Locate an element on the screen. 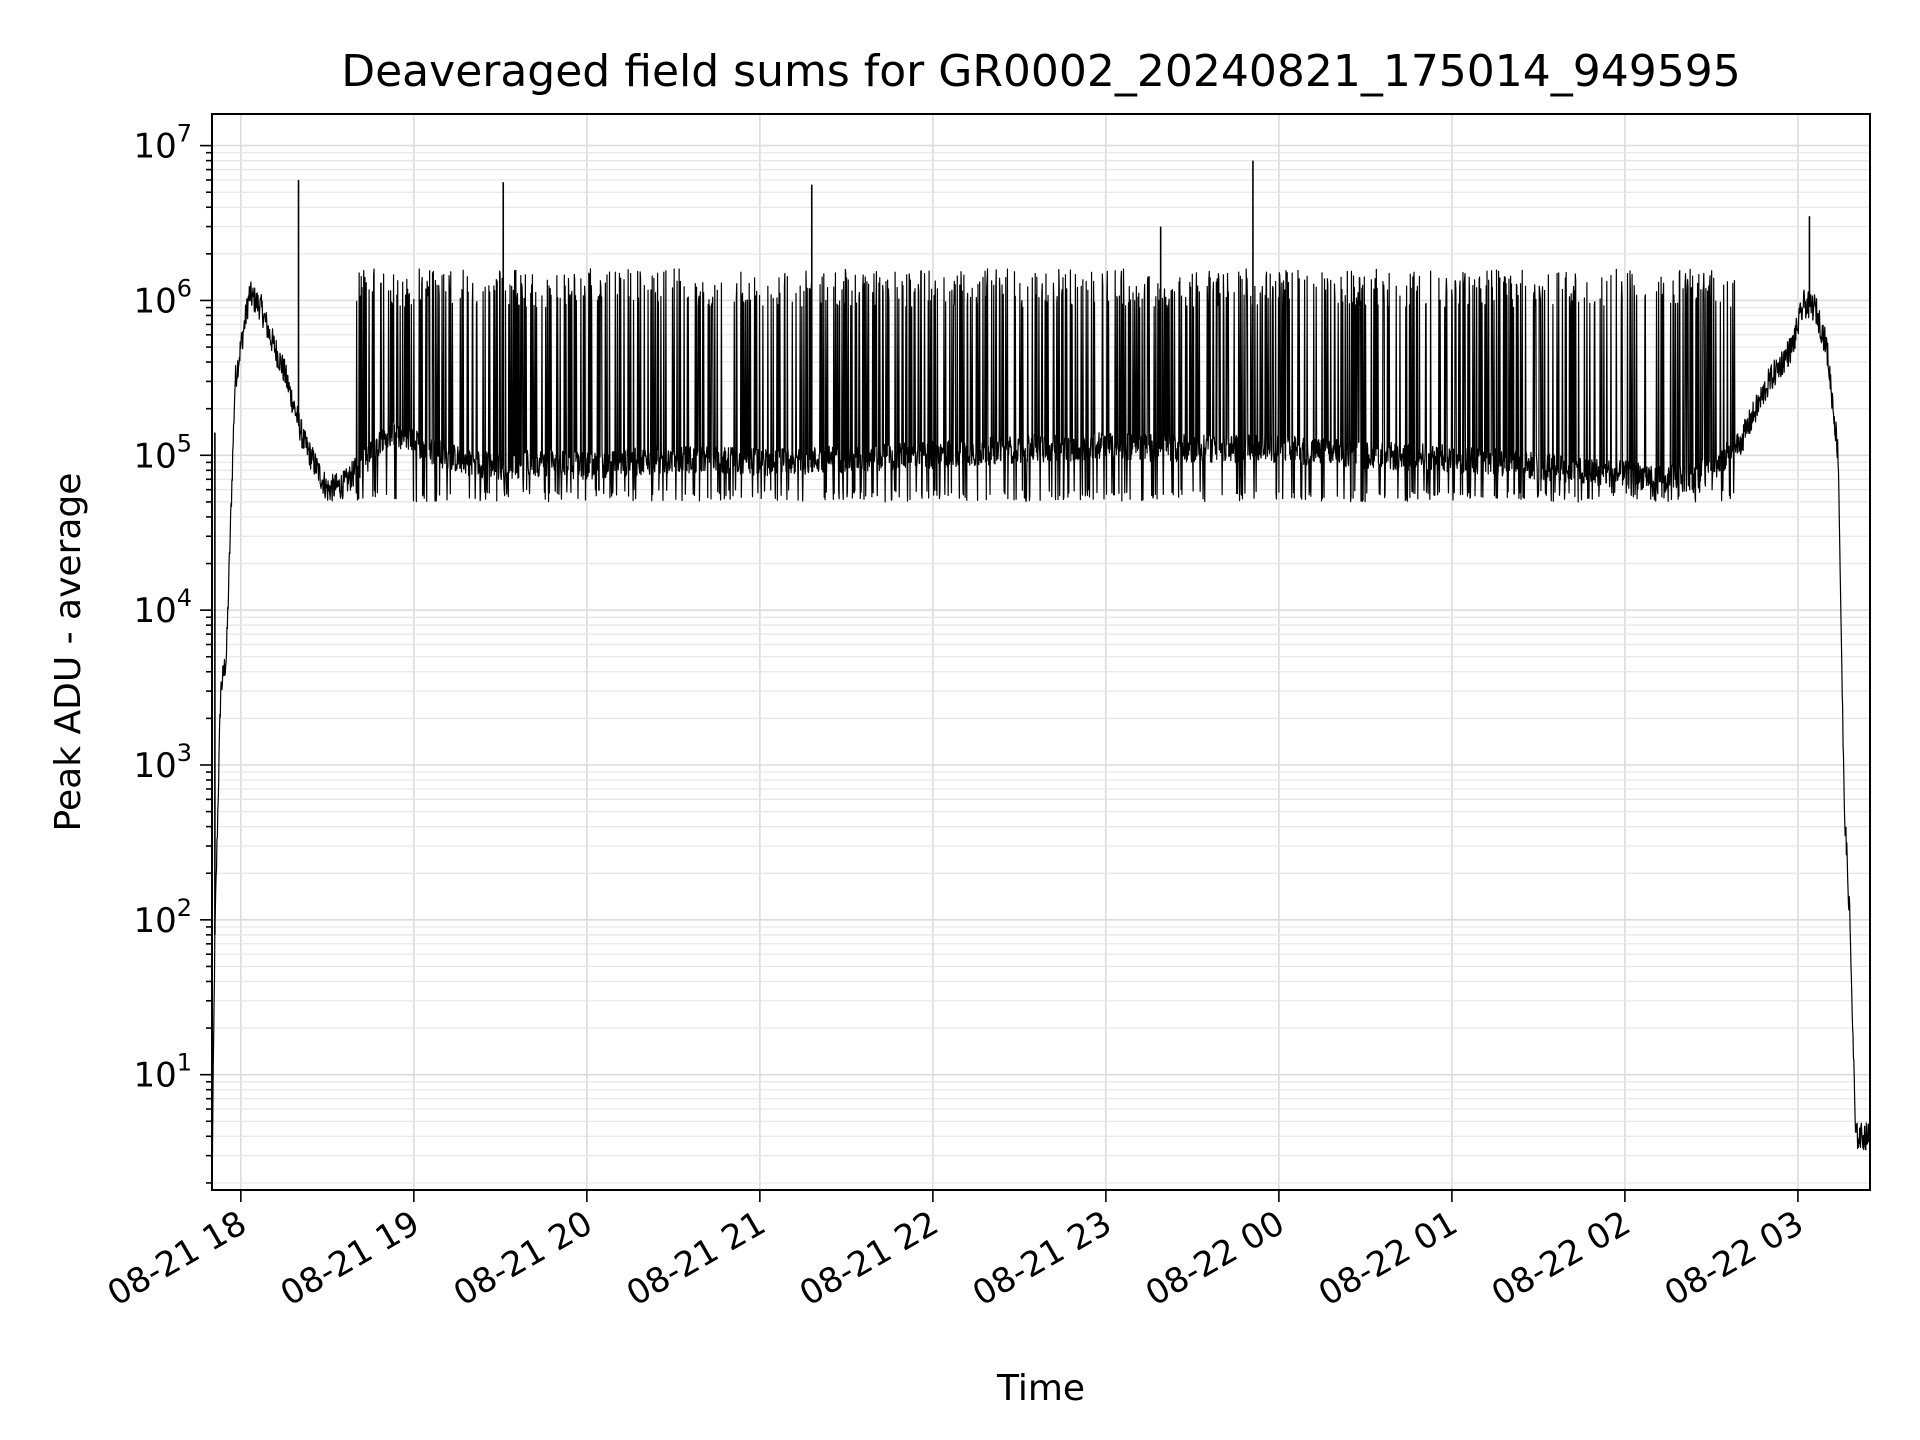 The image size is (1920, 1440). x-axis-label: Time is located at coordinates (1040, 1388).